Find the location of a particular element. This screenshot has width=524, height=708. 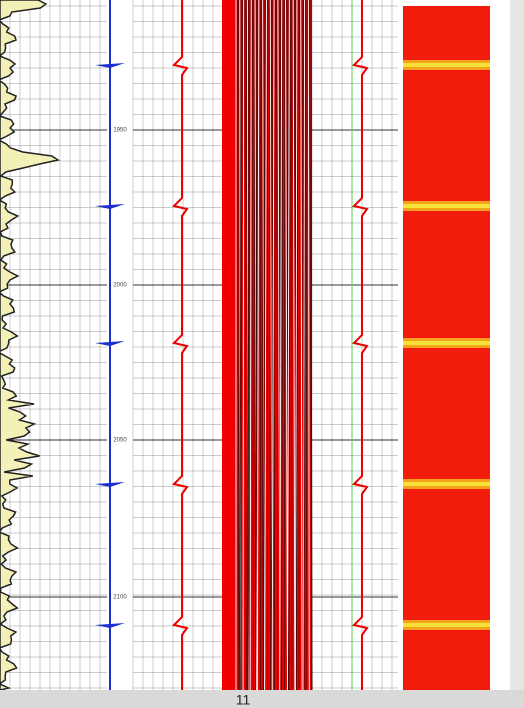

transit-curve is located at coordinates (360, 345).